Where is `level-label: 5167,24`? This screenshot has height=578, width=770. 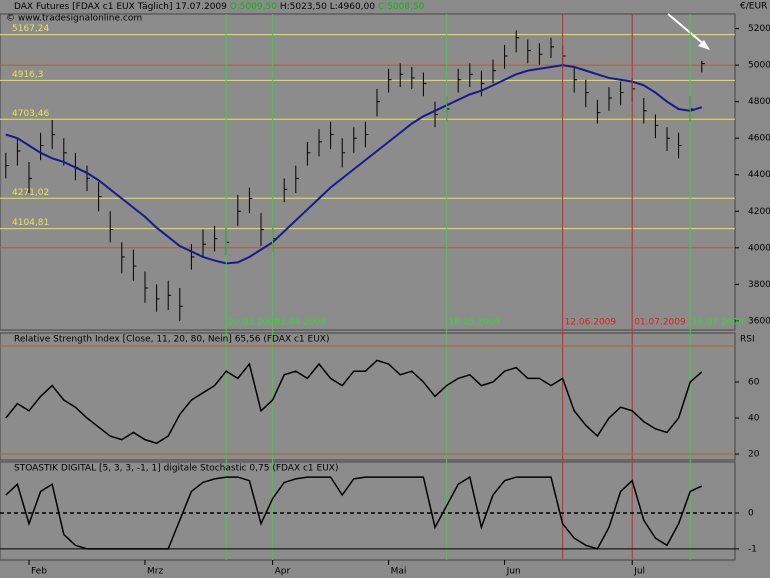 level-label: 5167,24 is located at coordinates (30, 29).